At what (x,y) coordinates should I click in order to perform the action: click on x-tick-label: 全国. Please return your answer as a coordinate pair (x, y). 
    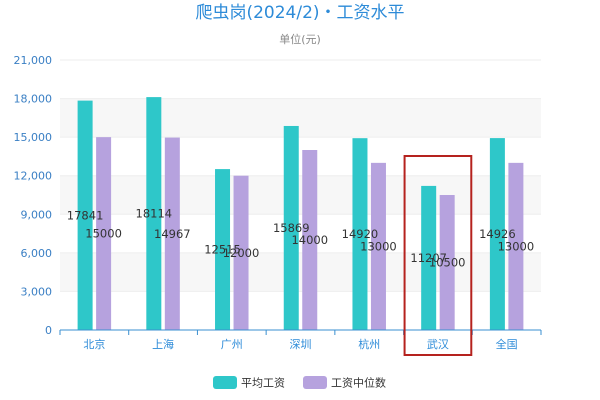
    Looking at the image, I should click on (507, 344).